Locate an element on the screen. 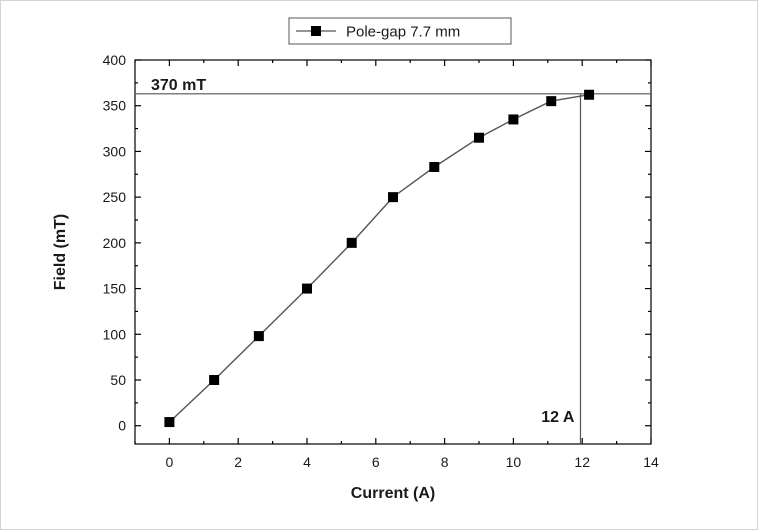 The width and height of the screenshot is (758, 530). legend: Pole-gap 7.7 mm is located at coordinates (400, 31).